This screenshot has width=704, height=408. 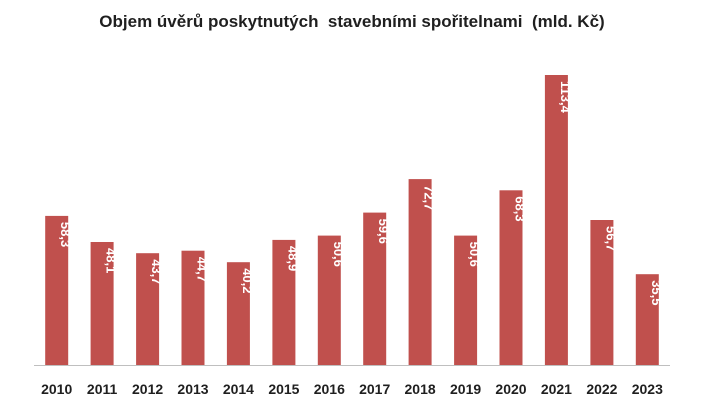 I want to click on x-tick-label-2011: 2011, so click(x=102, y=389).